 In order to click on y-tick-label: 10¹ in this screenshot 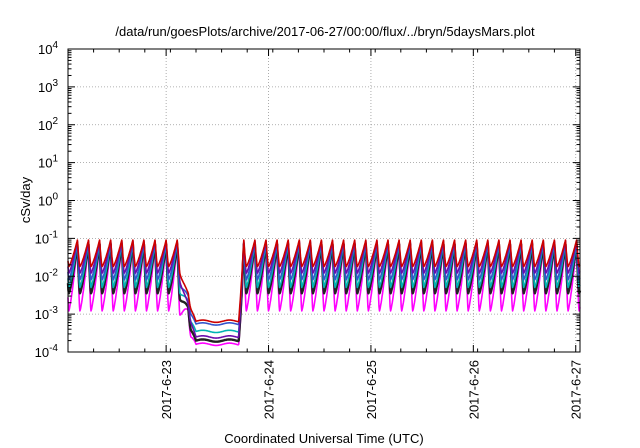, I will do `click(48, 162)`.